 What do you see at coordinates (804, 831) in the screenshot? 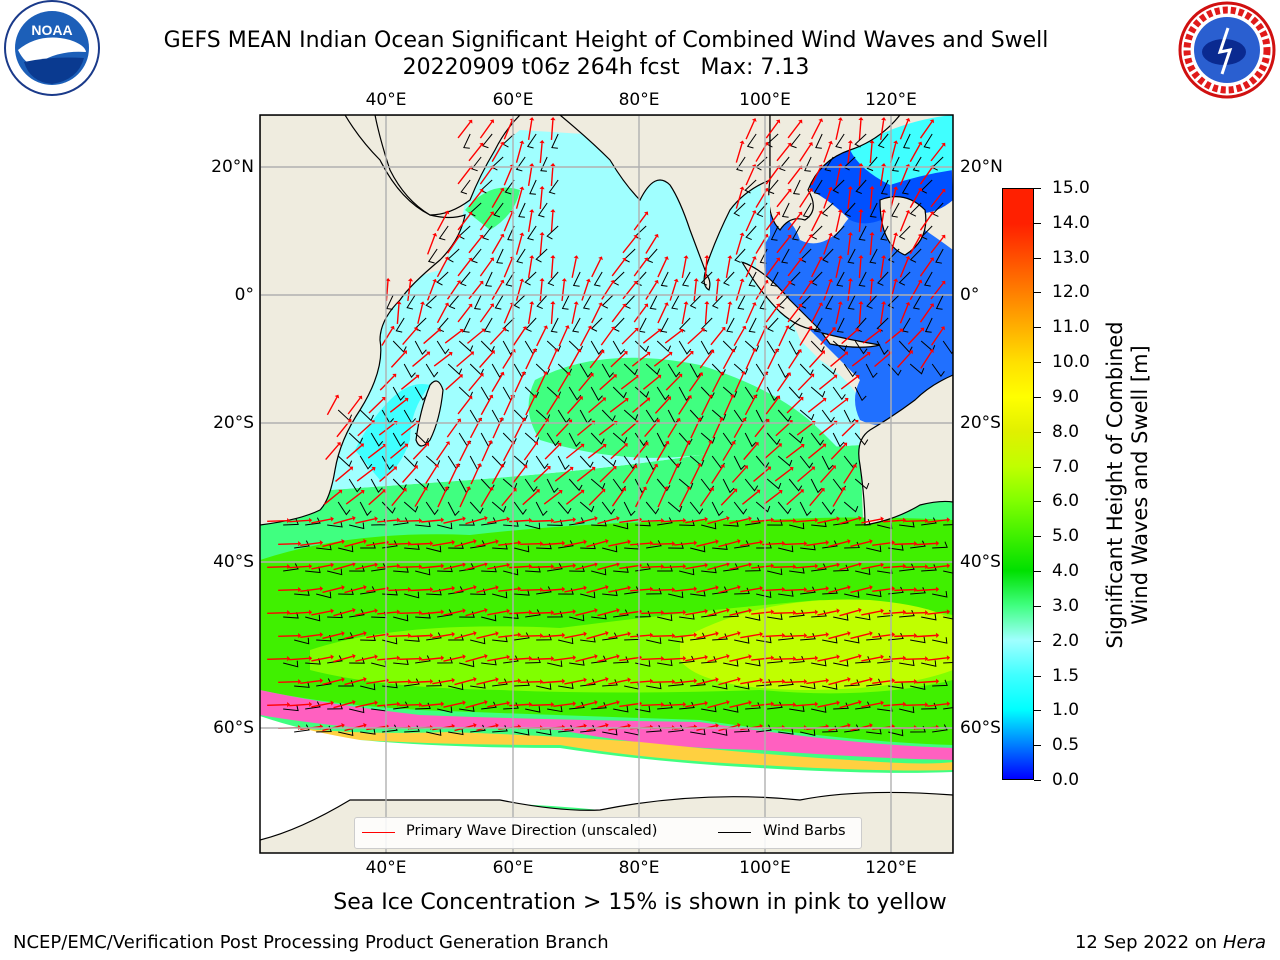
I see `wind-barb-label: Wind Barbs` at bounding box center [804, 831].